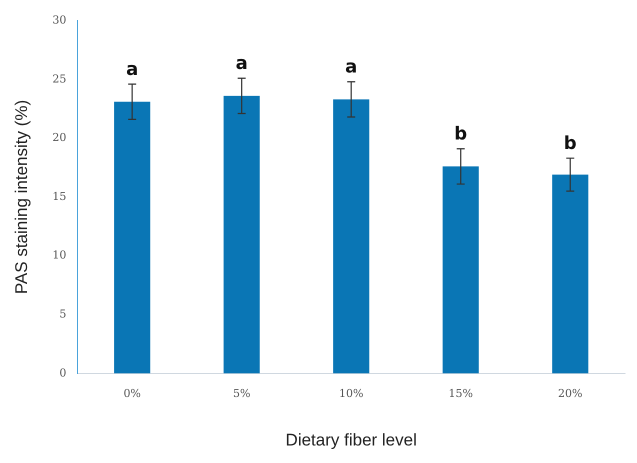 The height and width of the screenshot is (463, 637). I want to click on x-tick-label: 0%, so click(132, 393).